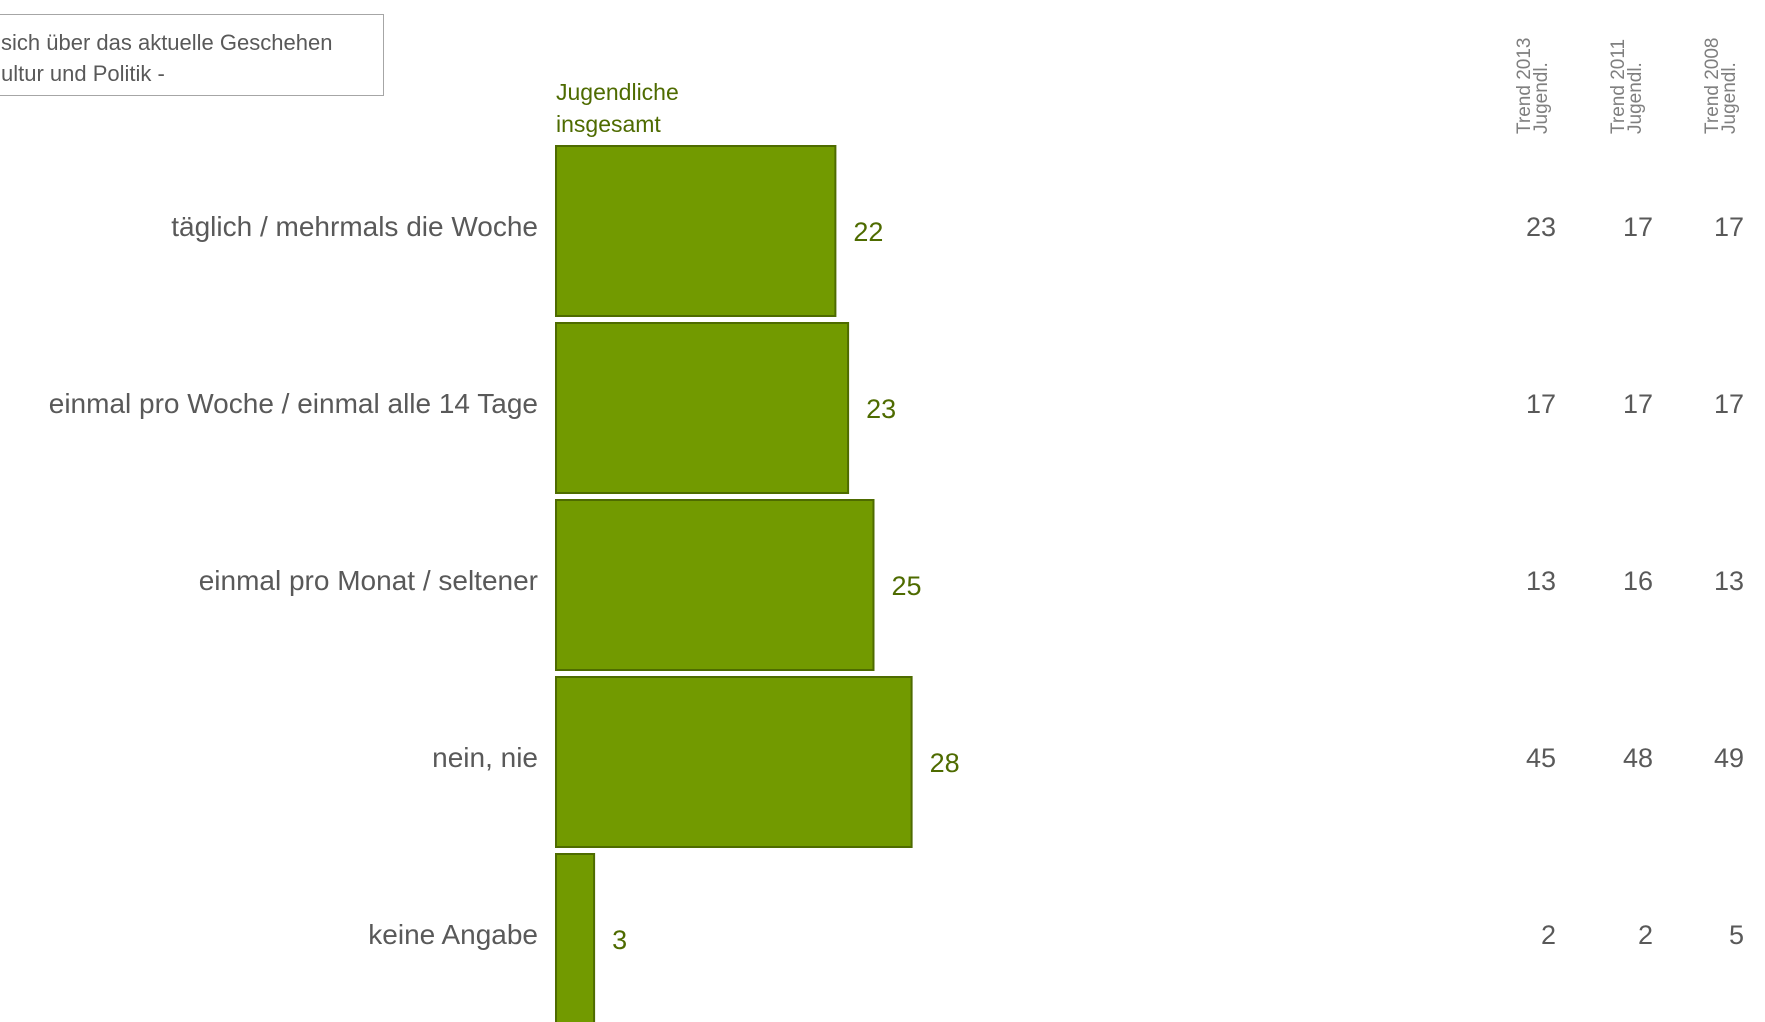 This screenshot has height=1022, width=1765. I want to click on bar-value-label: 23, so click(881, 409).